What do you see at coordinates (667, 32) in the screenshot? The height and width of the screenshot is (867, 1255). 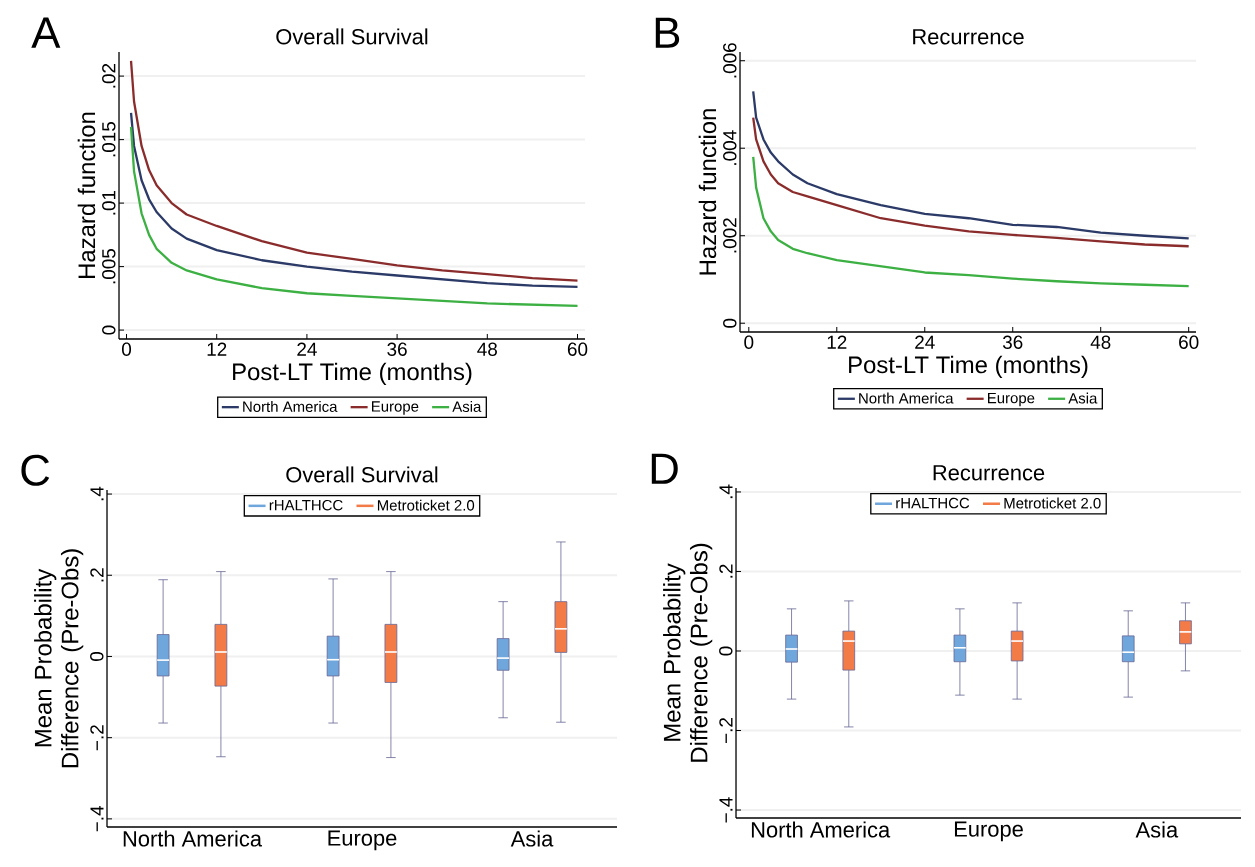 I see `text: B` at bounding box center [667, 32].